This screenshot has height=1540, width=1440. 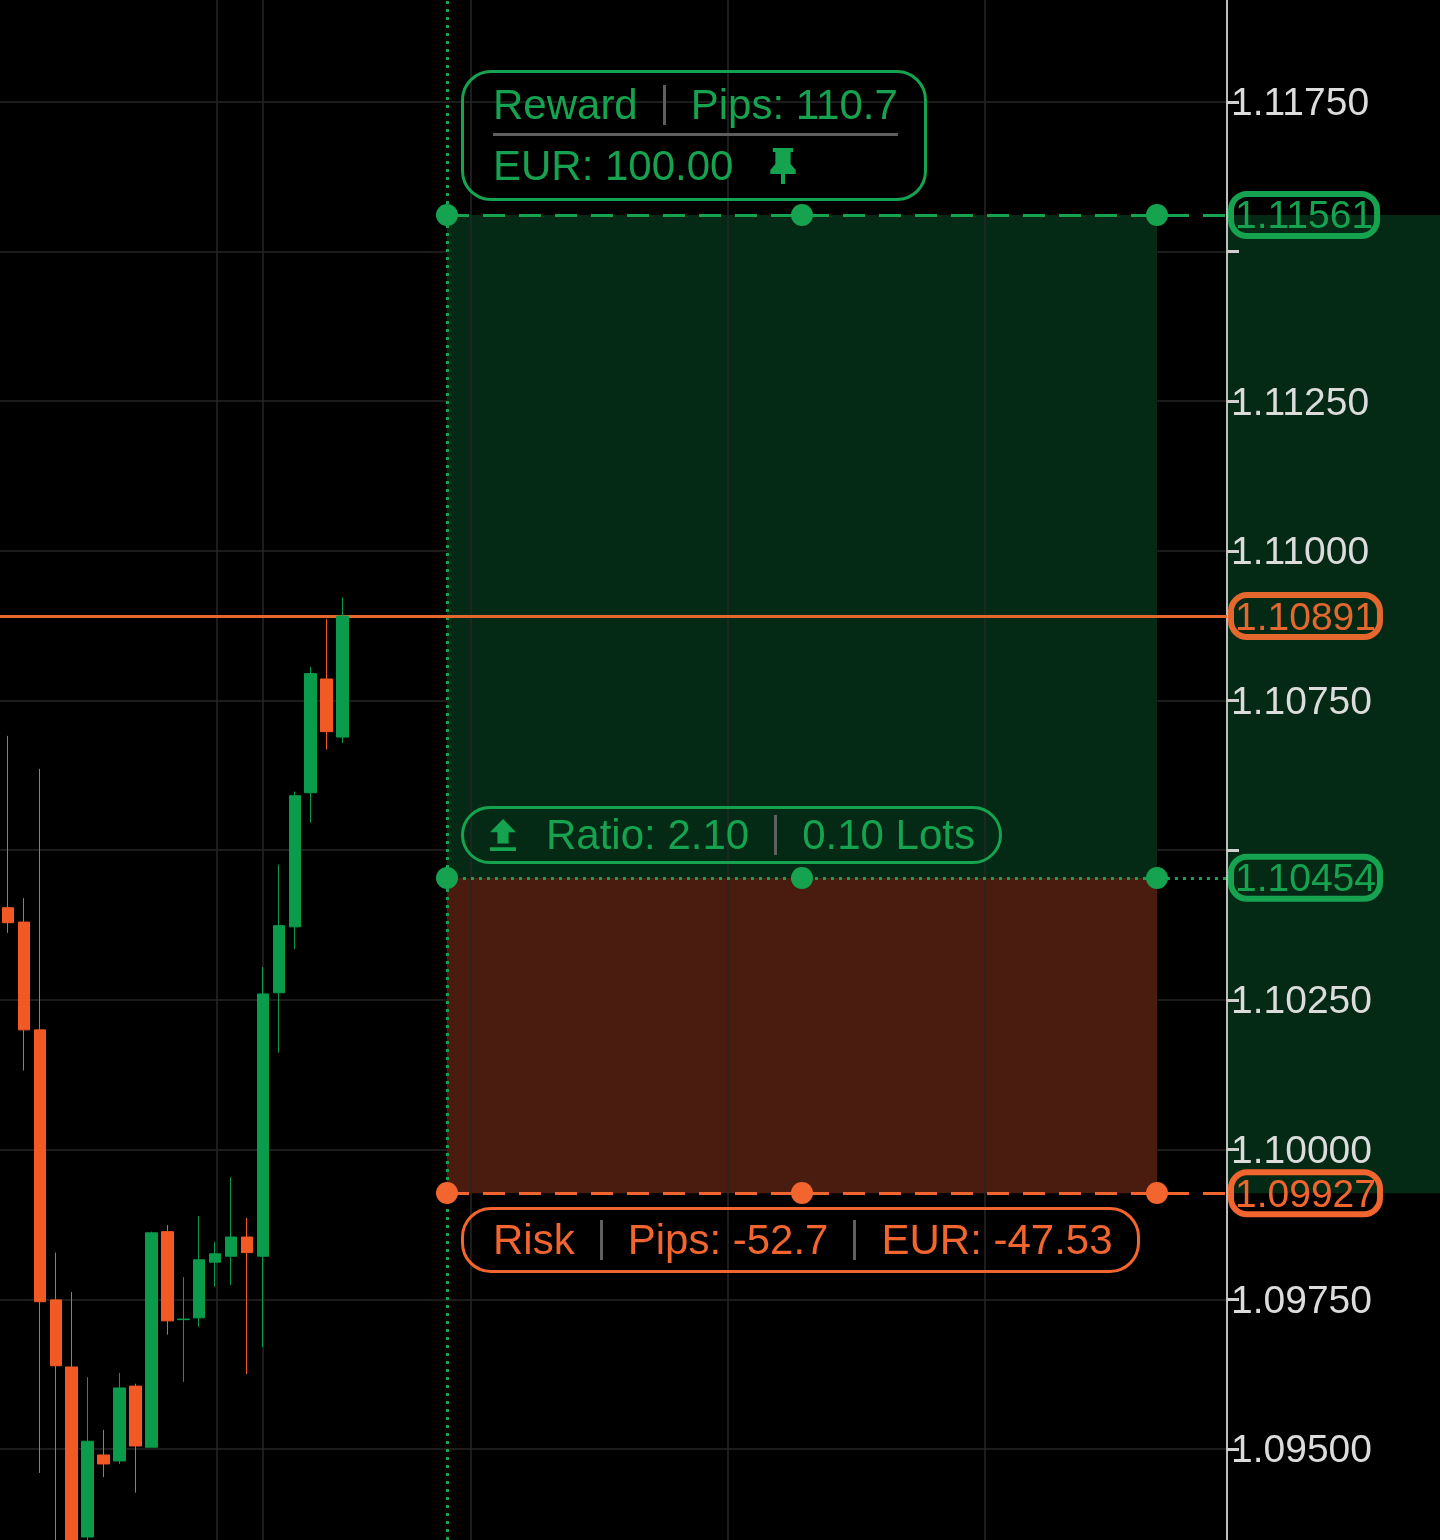 I want to click on label-box: Risk Pips: -52.7 EUR: -47.53, so click(x=800, y=1240).